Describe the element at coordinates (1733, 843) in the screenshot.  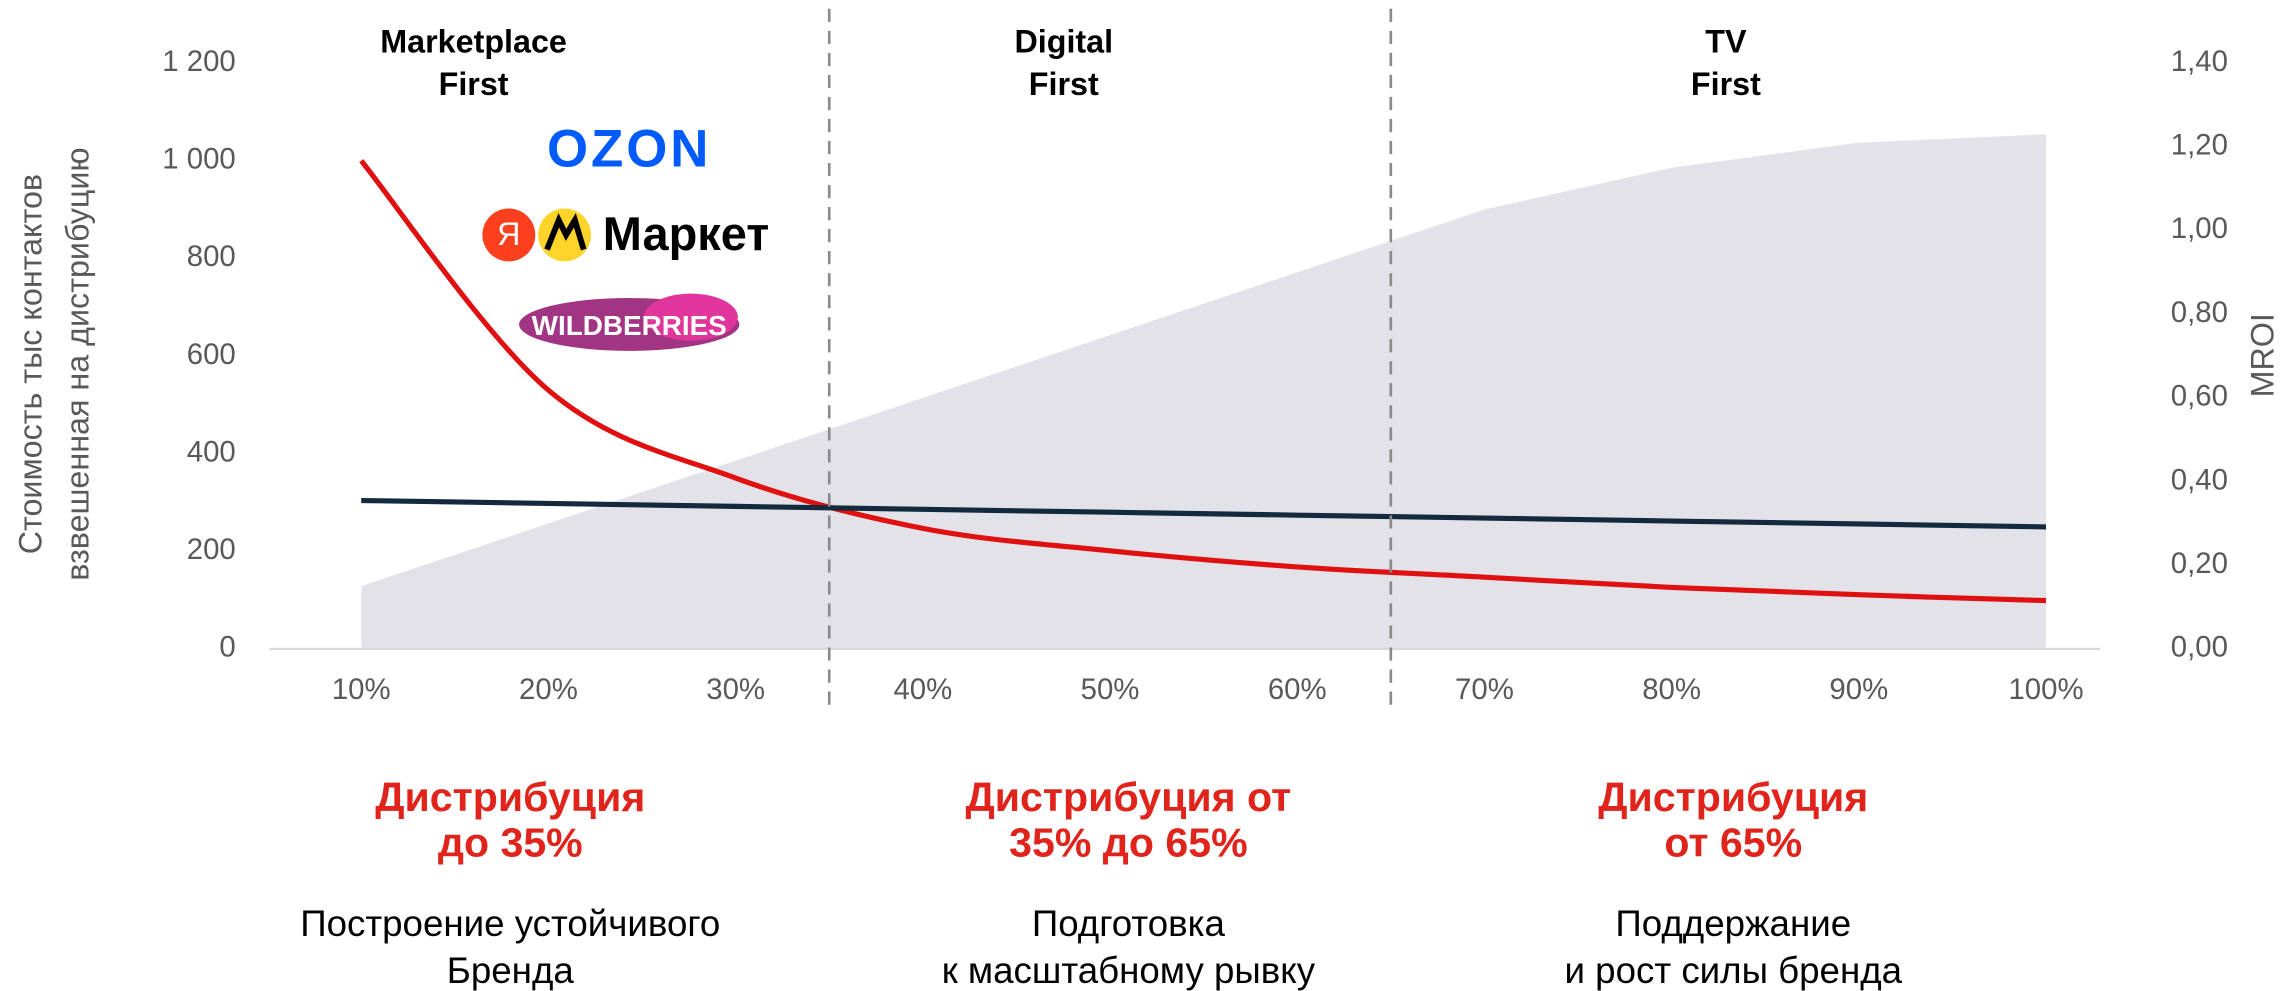
I see `section-heading: от 65%` at that location.